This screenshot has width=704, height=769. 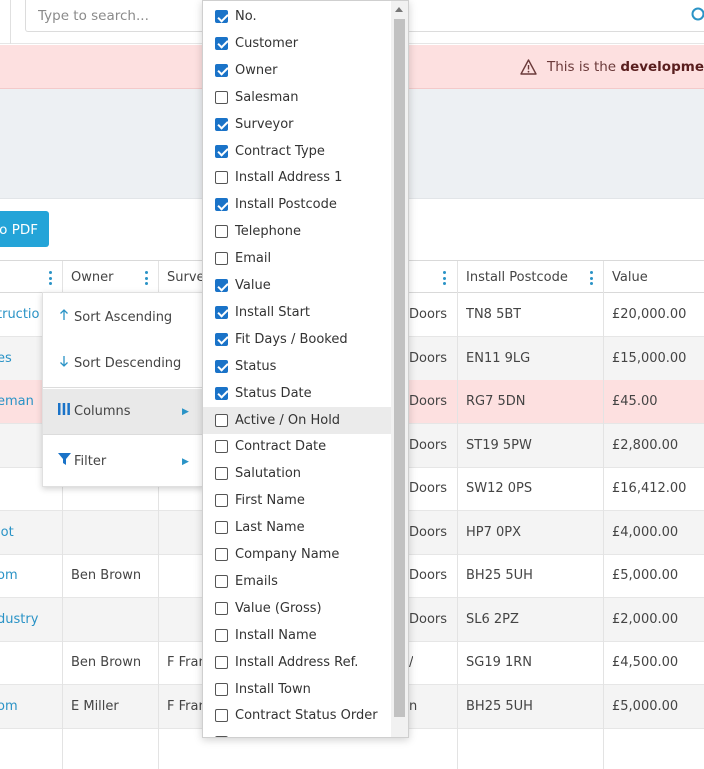 I want to click on column-option: Fit Days / Booked, so click(x=297, y=339).